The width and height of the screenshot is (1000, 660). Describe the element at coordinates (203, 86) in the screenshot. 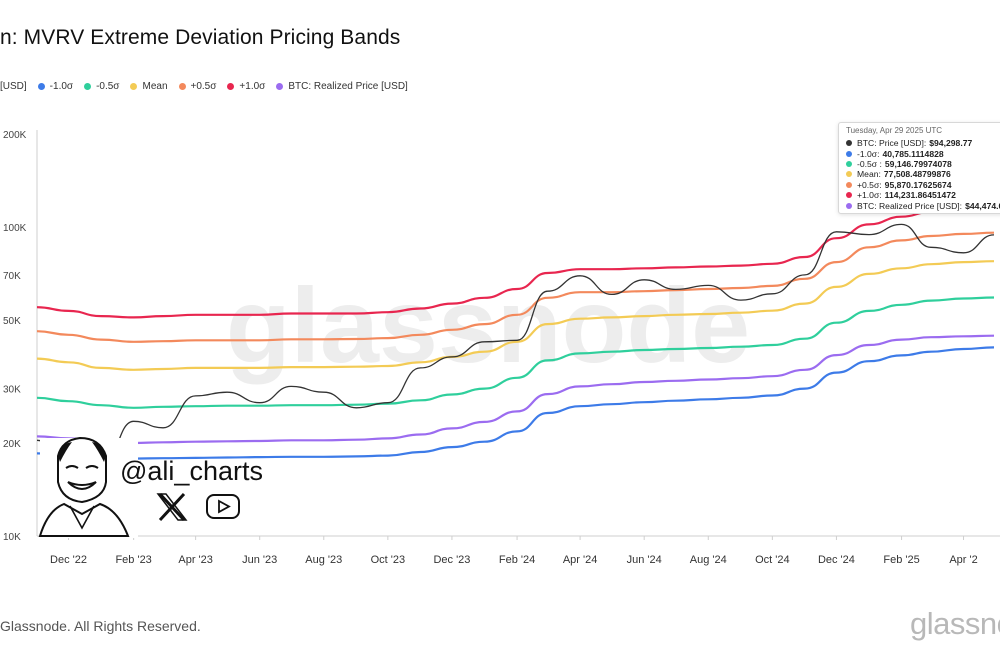

I see `legend-label: +0.5σ` at that location.